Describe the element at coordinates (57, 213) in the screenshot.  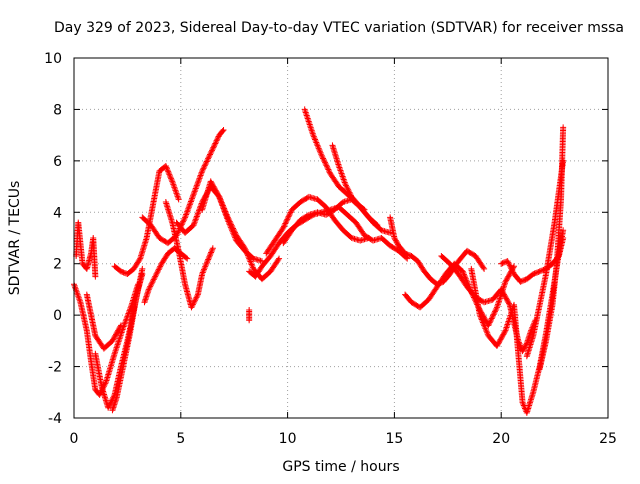
I see `y-tick-label: 4` at that location.